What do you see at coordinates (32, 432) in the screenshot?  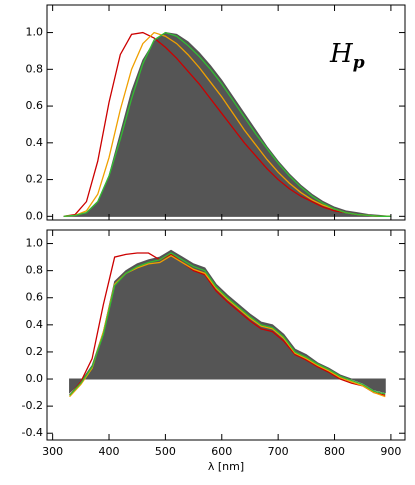 I see `y-tick-label: -0.4` at bounding box center [32, 432].